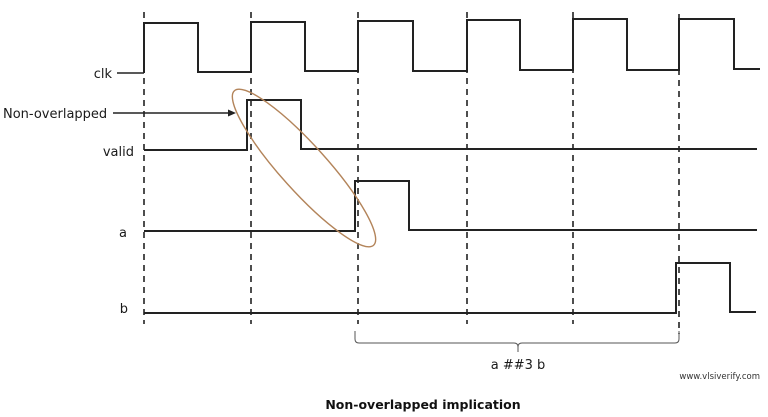 The image size is (768, 417). What do you see at coordinates (518, 365) in the screenshot?
I see `delay-label: a ##3 b` at bounding box center [518, 365].